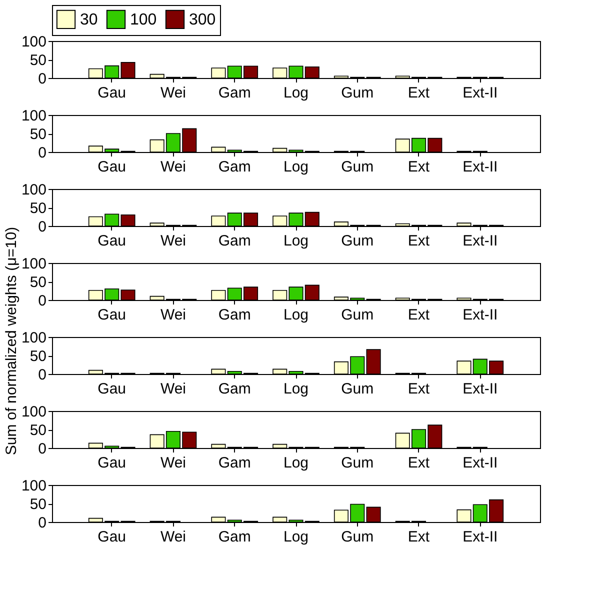  I want to click on legend-label: 300, so click(202, 19).